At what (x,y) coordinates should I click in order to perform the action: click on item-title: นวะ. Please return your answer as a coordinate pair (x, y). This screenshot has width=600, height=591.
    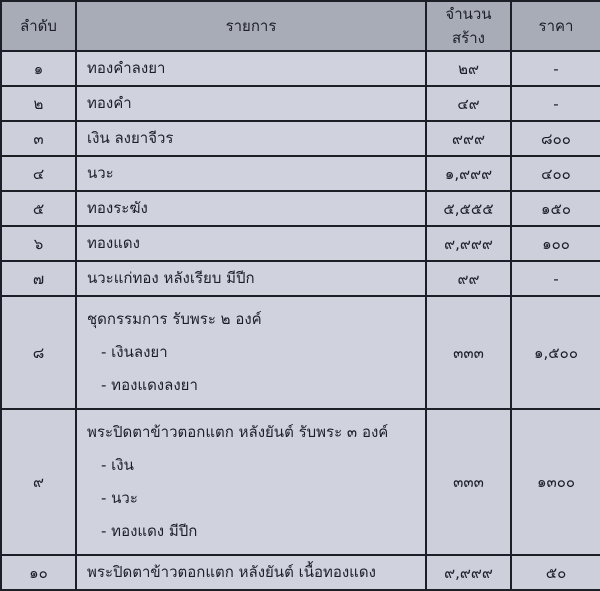
    Looking at the image, I should click on (100, 173).